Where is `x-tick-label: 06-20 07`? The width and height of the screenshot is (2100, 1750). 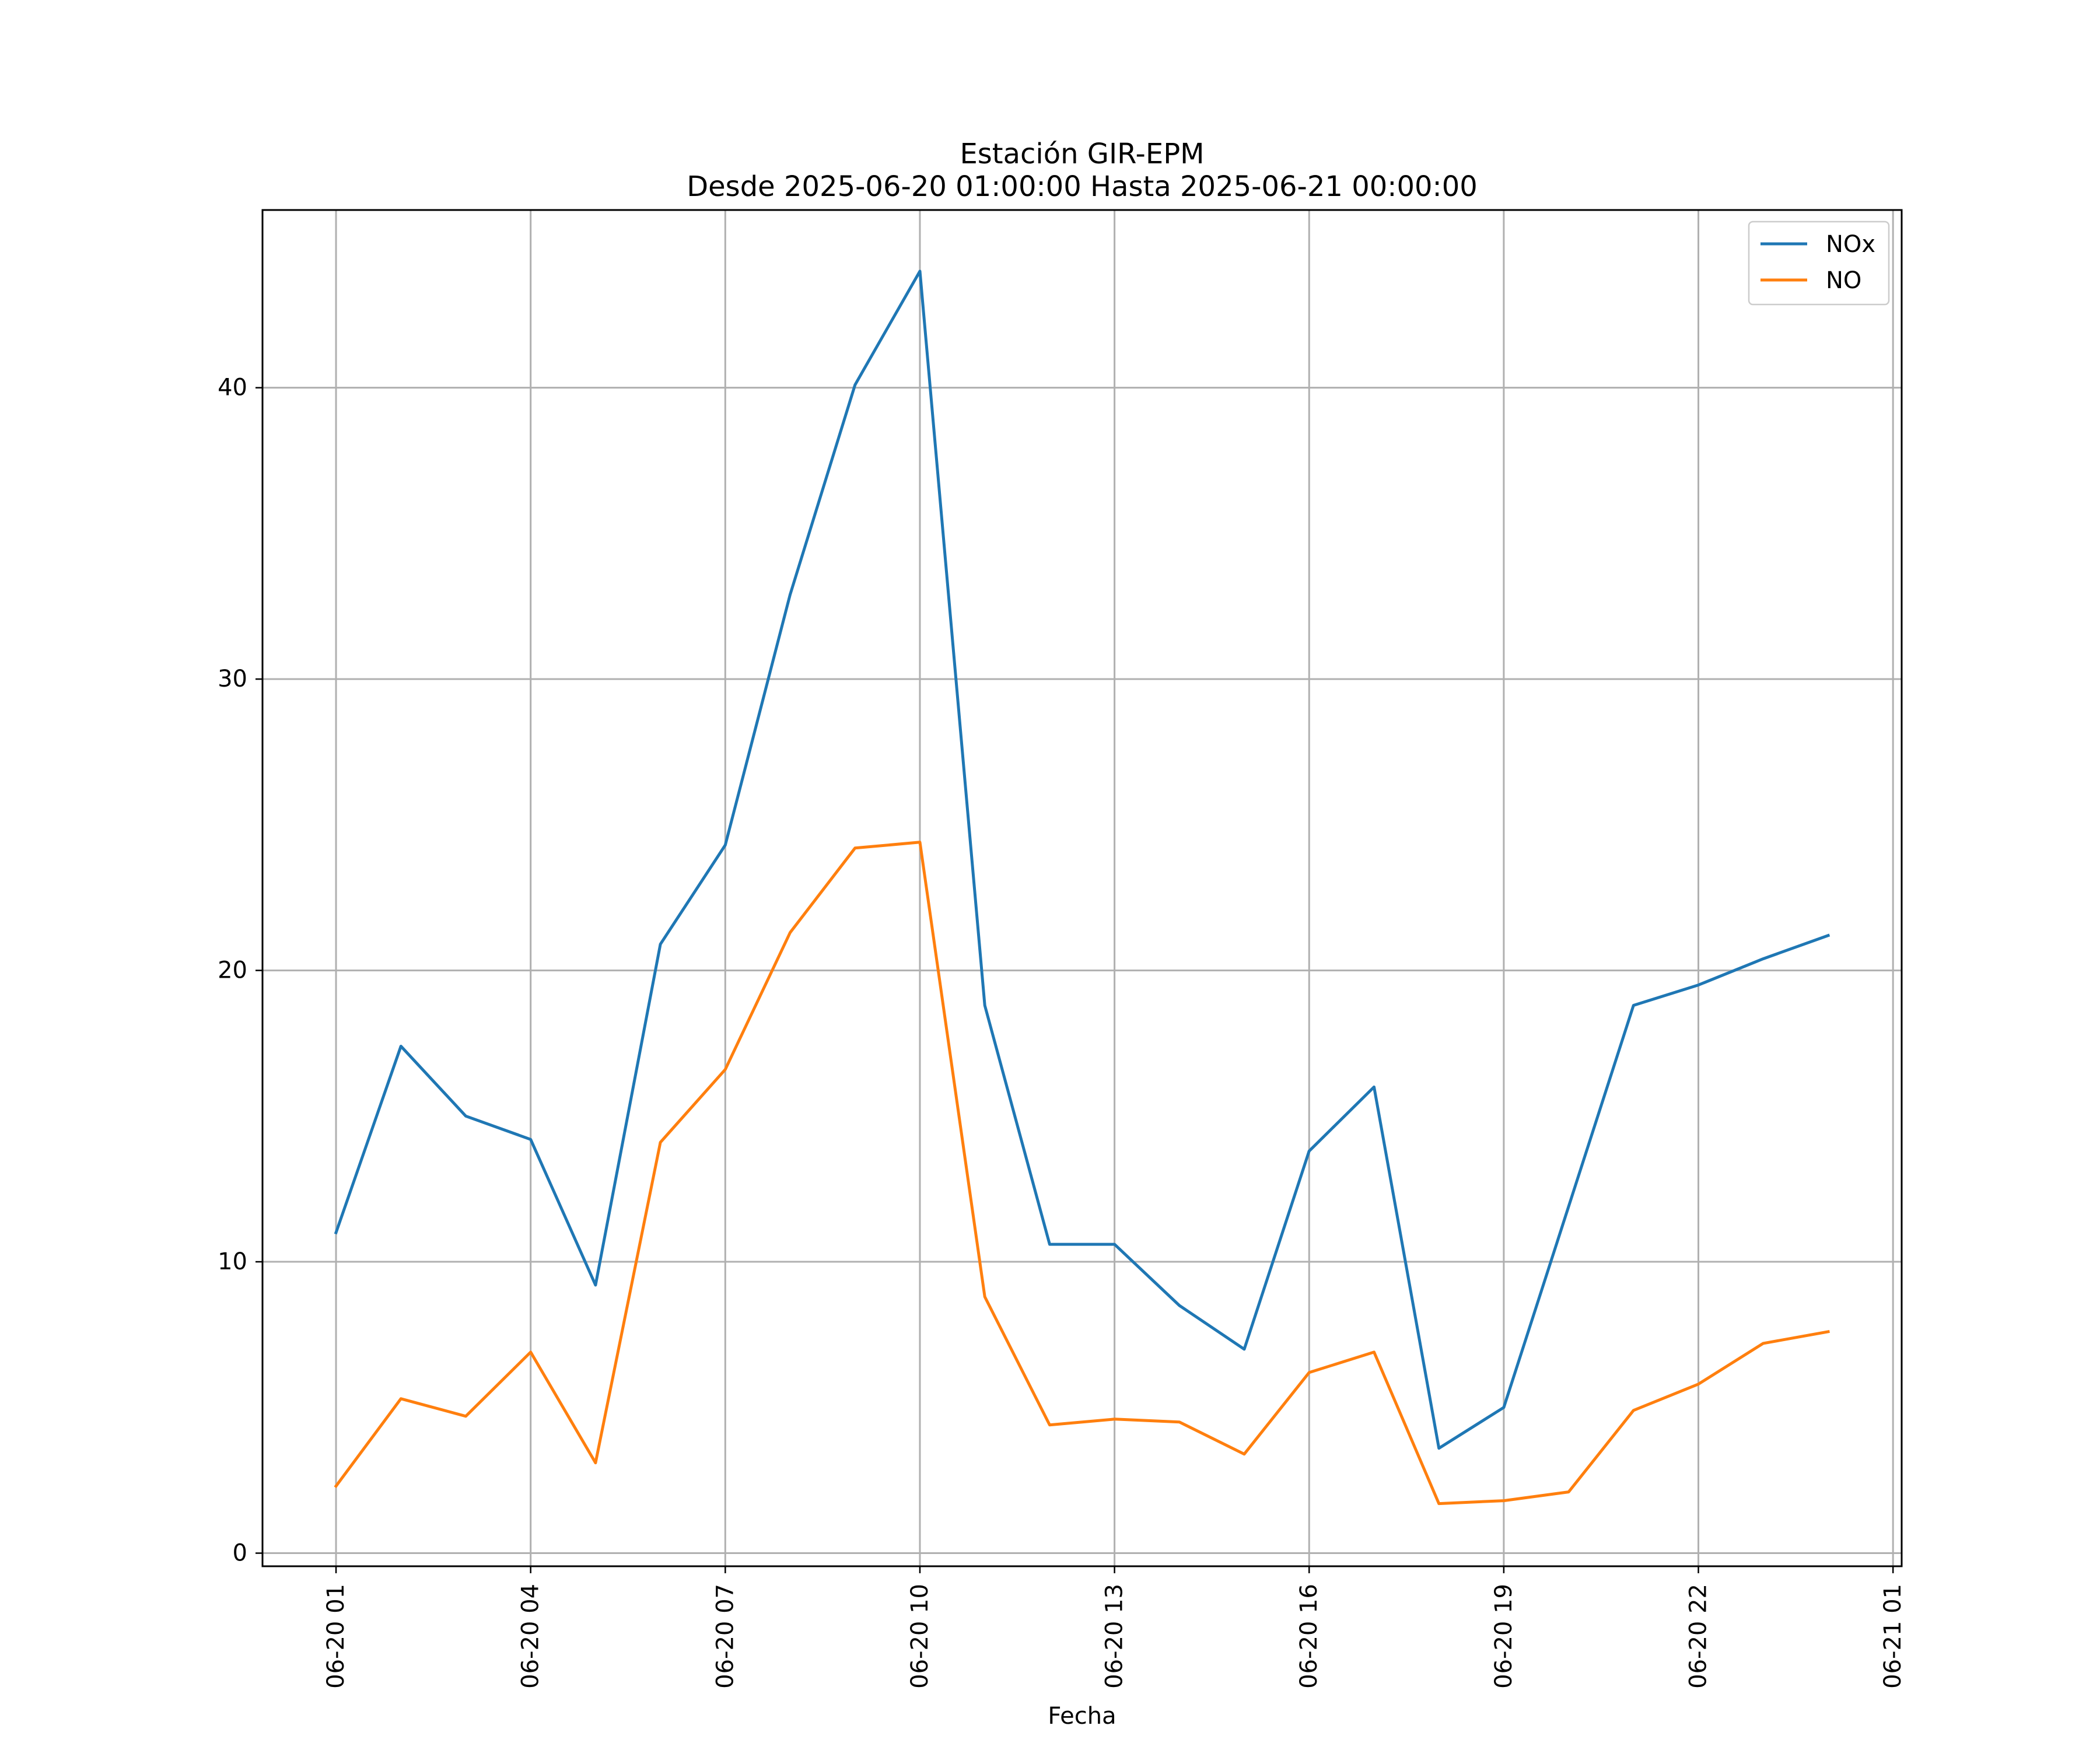 x-tick-label: 06-20 07 is located at coordinates (725, 1636).